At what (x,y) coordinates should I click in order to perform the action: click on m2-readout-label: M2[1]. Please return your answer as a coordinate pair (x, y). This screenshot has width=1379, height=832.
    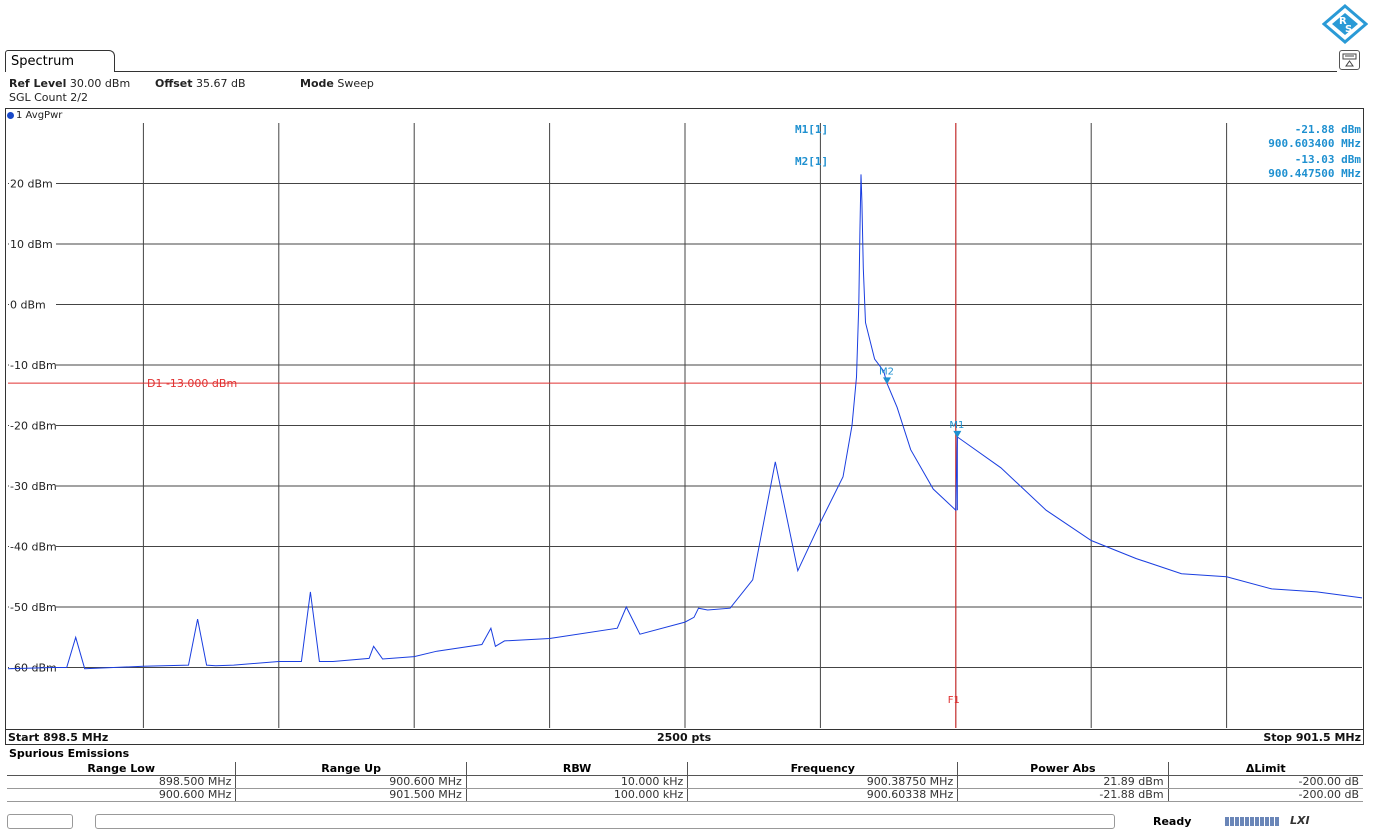
    Looking at the image, I should click on (811, 161).